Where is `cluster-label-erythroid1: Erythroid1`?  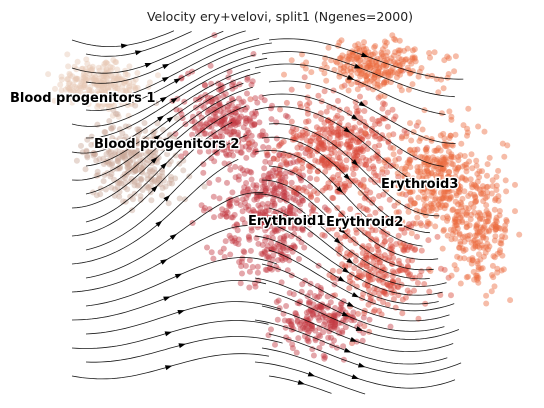 cluster-label-erythroid1: Erythroid1 is located at coordinates (286, 221).